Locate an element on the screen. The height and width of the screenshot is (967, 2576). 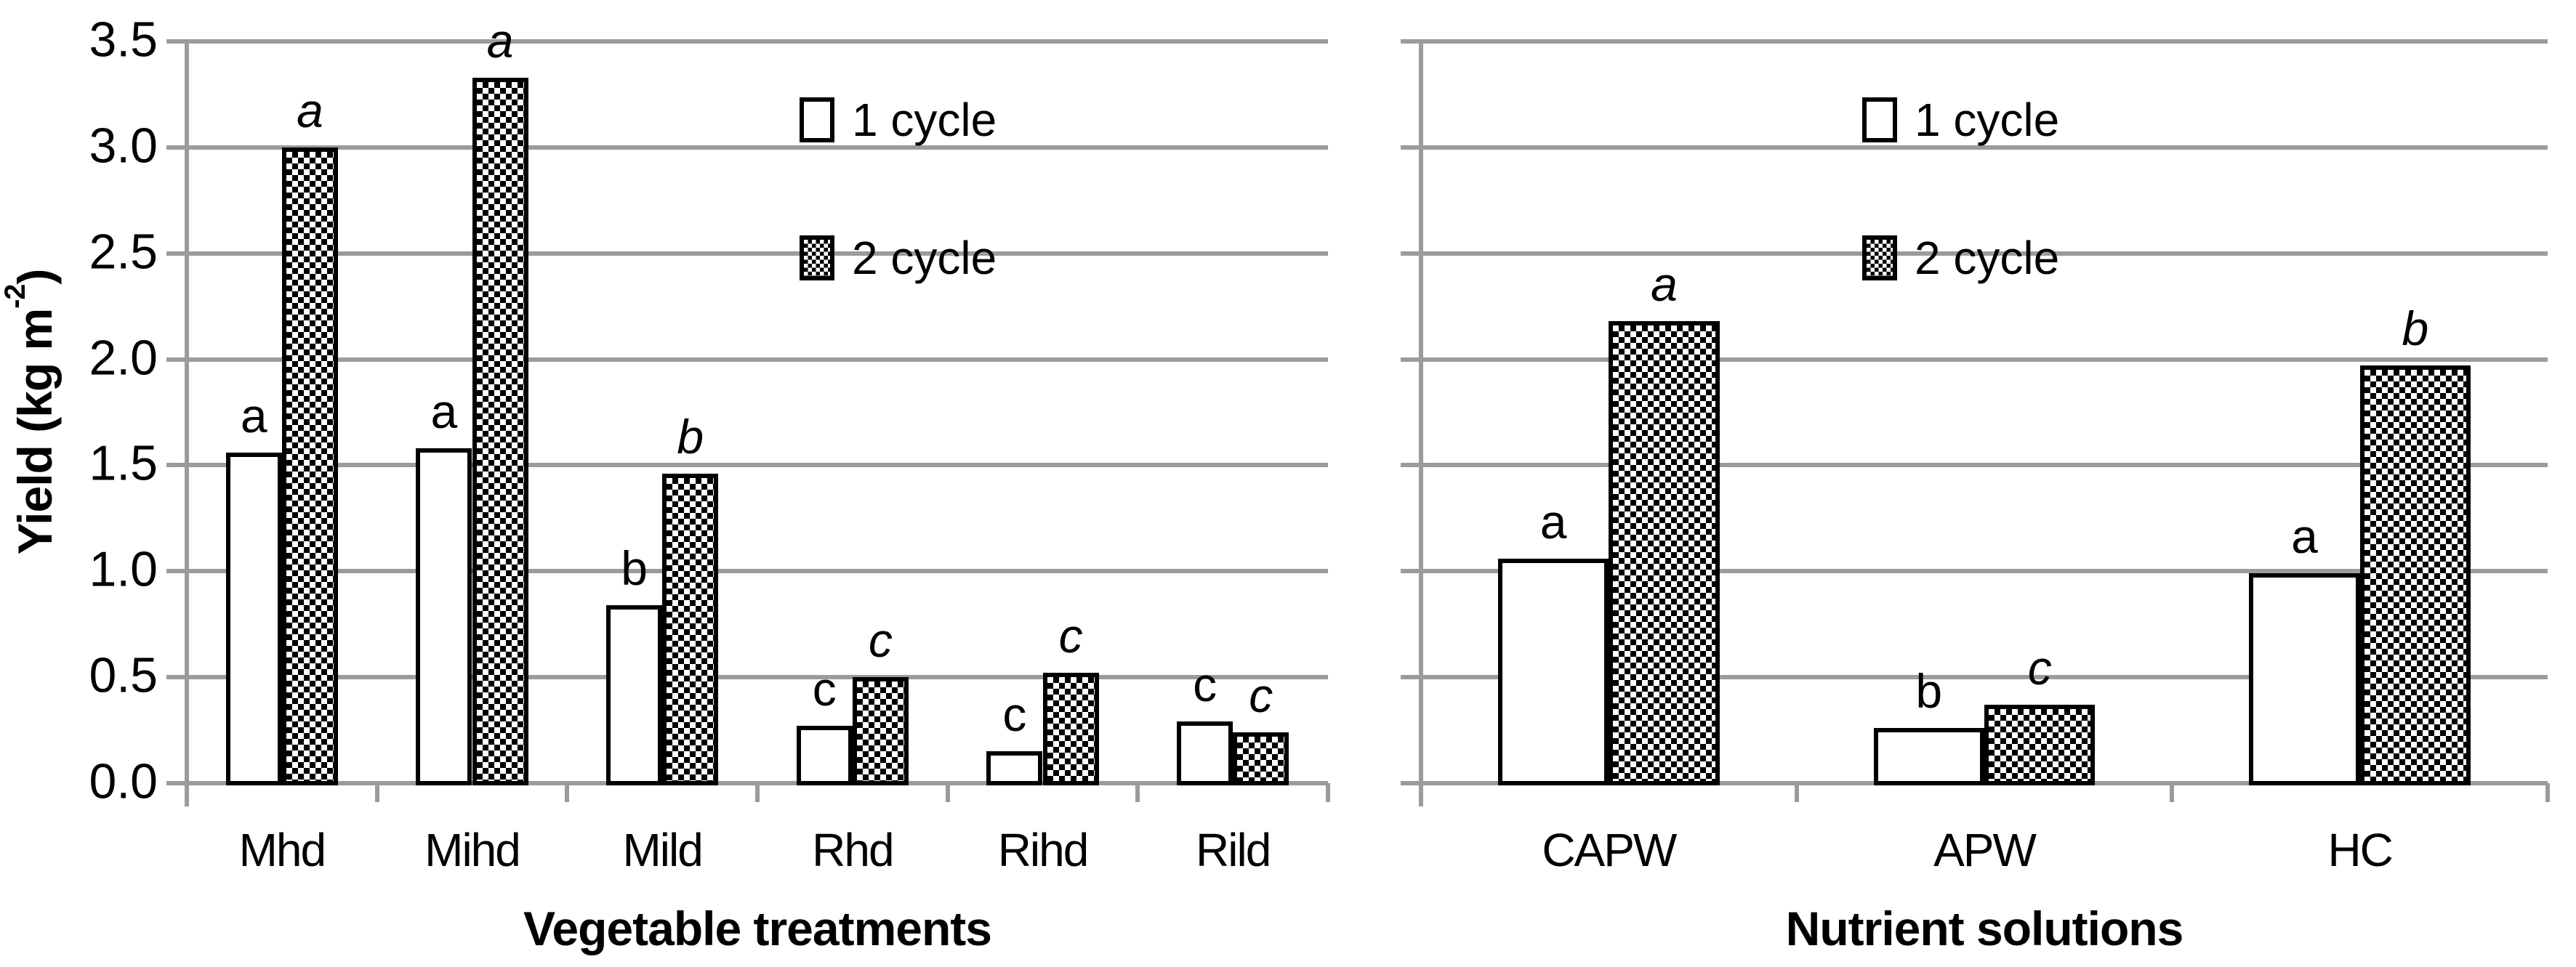
bar-2-cycle-Mild is located at coordinates (690, 629).